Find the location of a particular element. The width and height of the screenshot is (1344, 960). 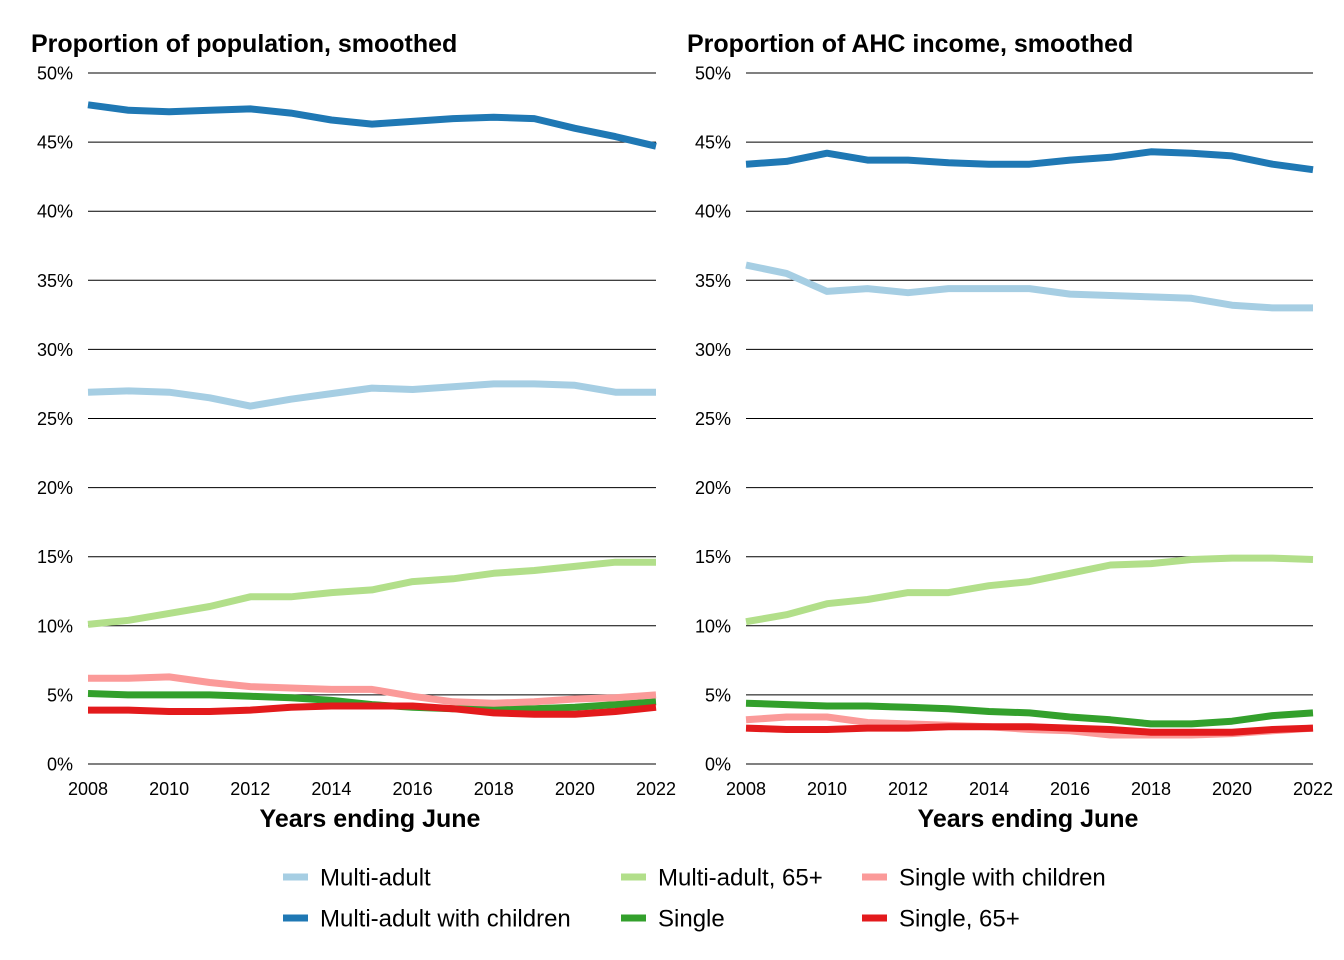

legend-label: Single, 65+ is located at coordinates (959, 919).